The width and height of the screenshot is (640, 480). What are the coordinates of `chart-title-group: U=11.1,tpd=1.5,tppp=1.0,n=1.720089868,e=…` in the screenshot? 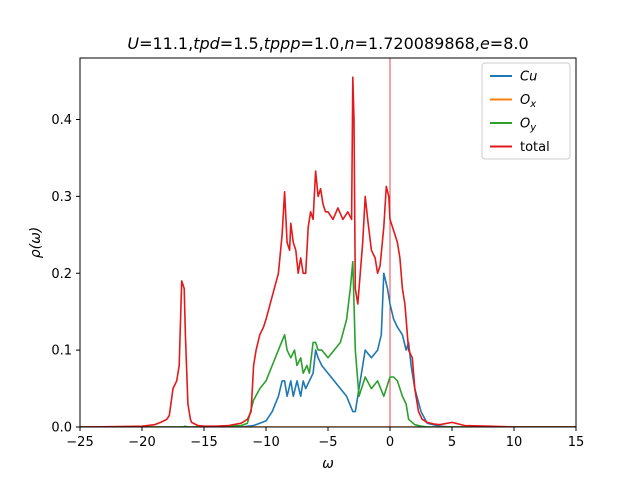 It's located at (327, 43).